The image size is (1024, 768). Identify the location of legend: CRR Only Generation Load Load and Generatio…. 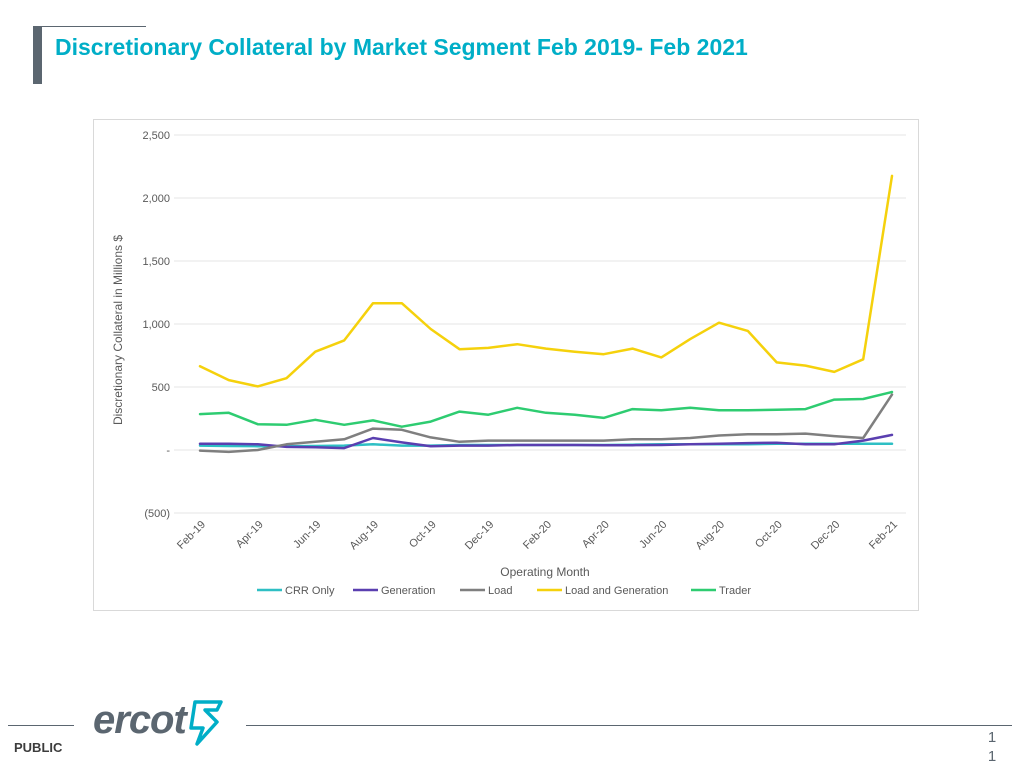
(504, 591).